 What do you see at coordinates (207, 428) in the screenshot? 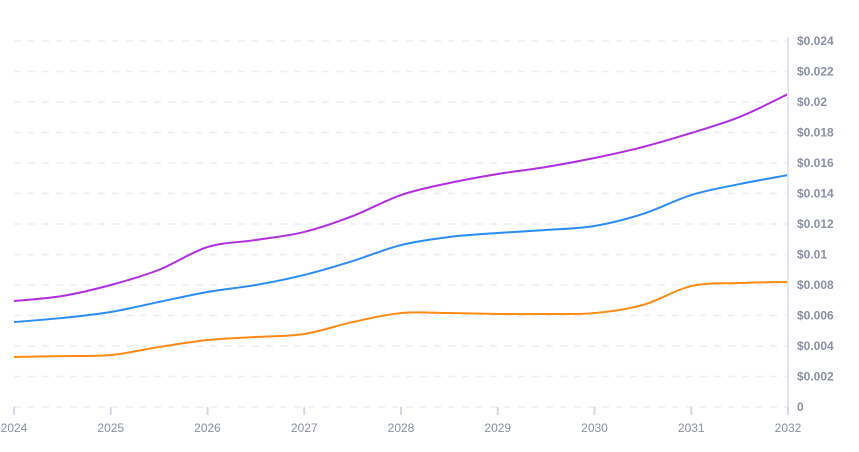
I see `x-tick-label: 2026` at bounding box center [207, 428].